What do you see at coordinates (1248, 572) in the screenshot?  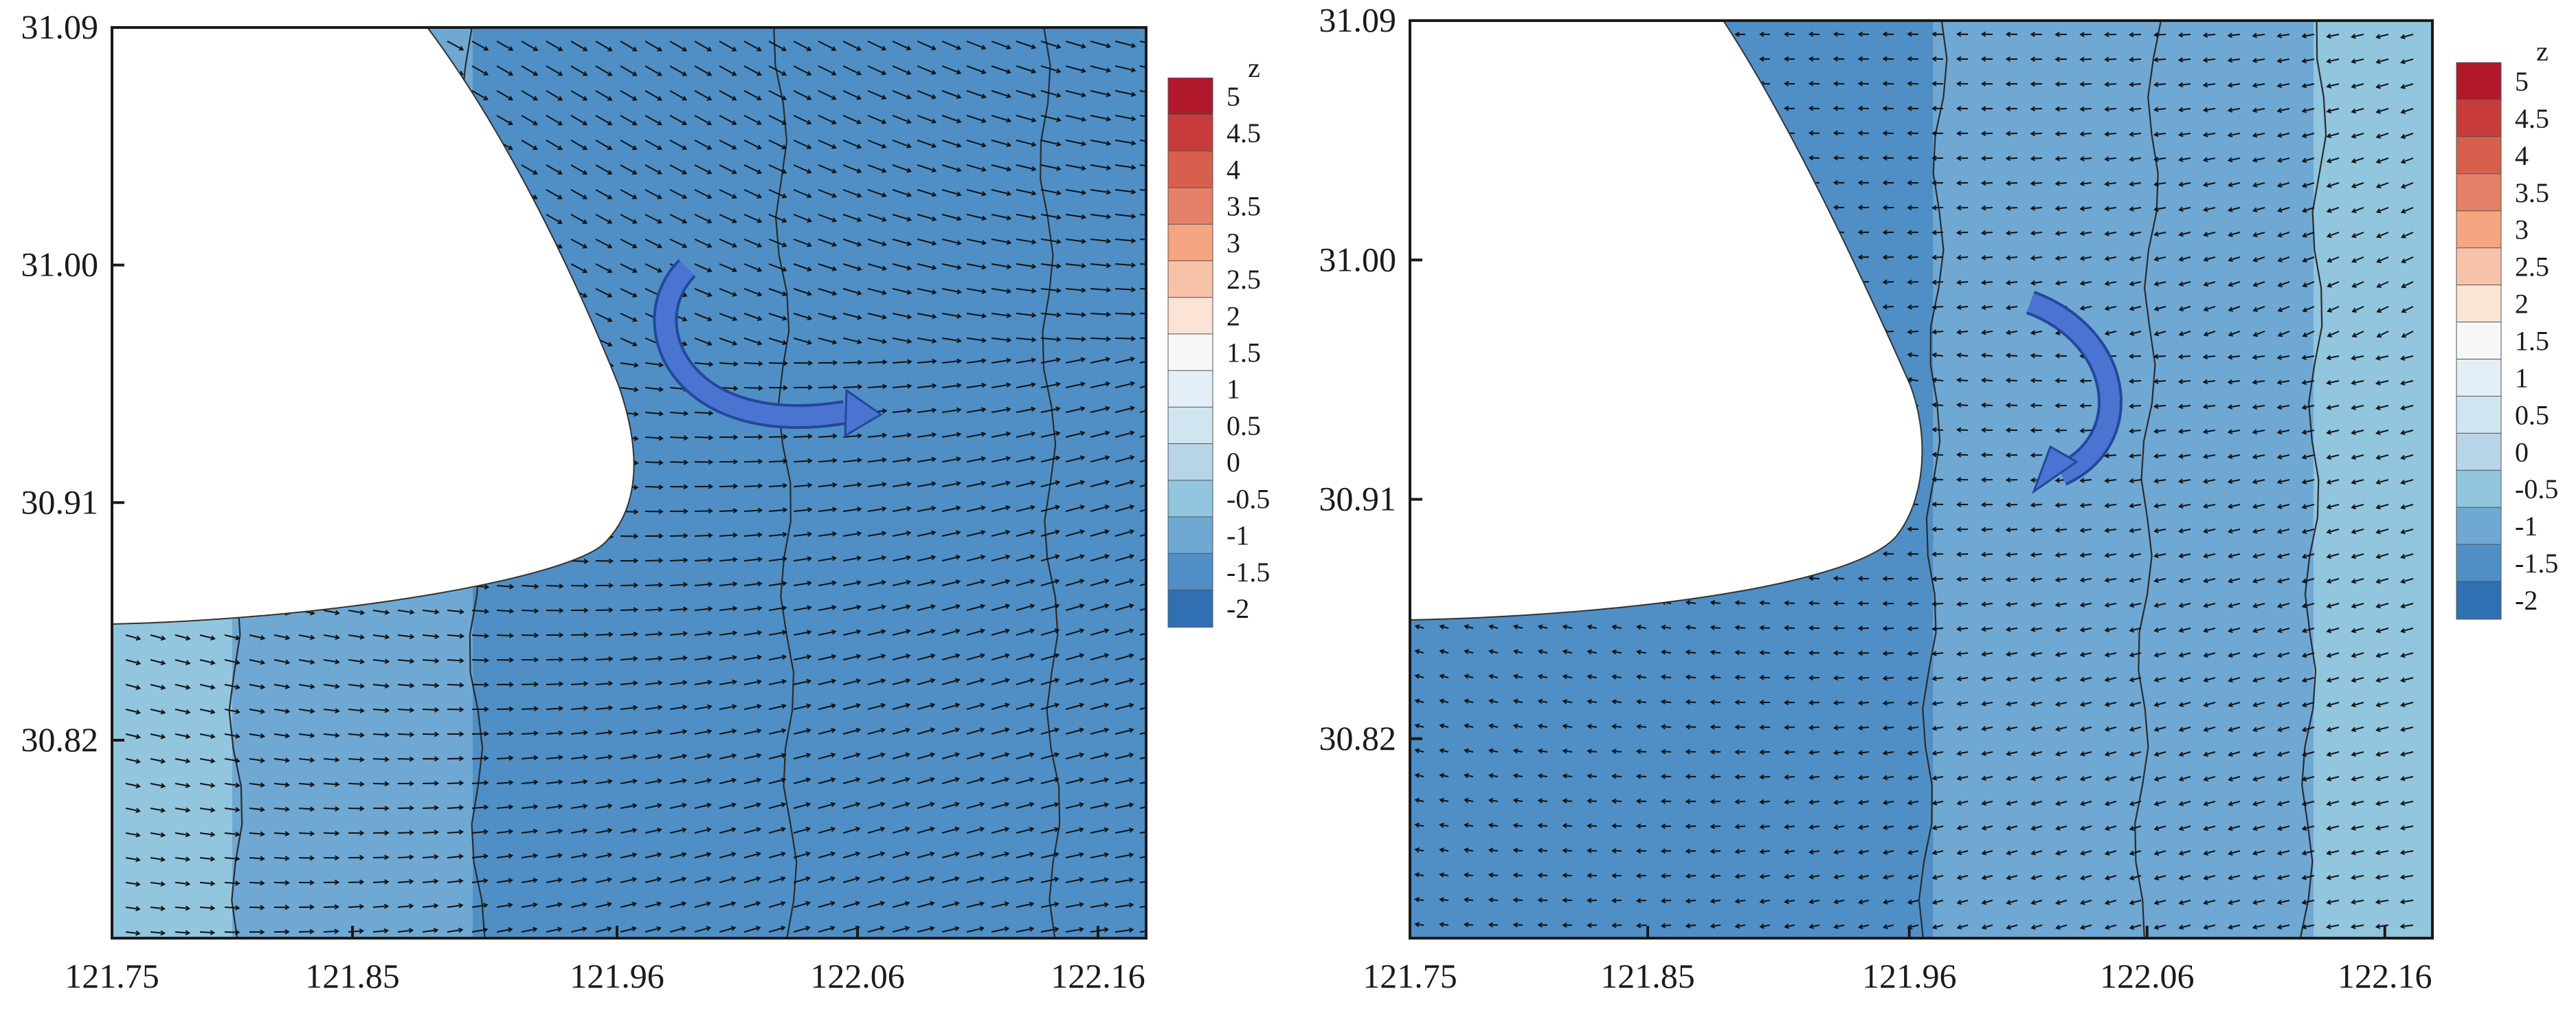 I see `colorbar-label: -1.5` at bounding box center [1248, 572].